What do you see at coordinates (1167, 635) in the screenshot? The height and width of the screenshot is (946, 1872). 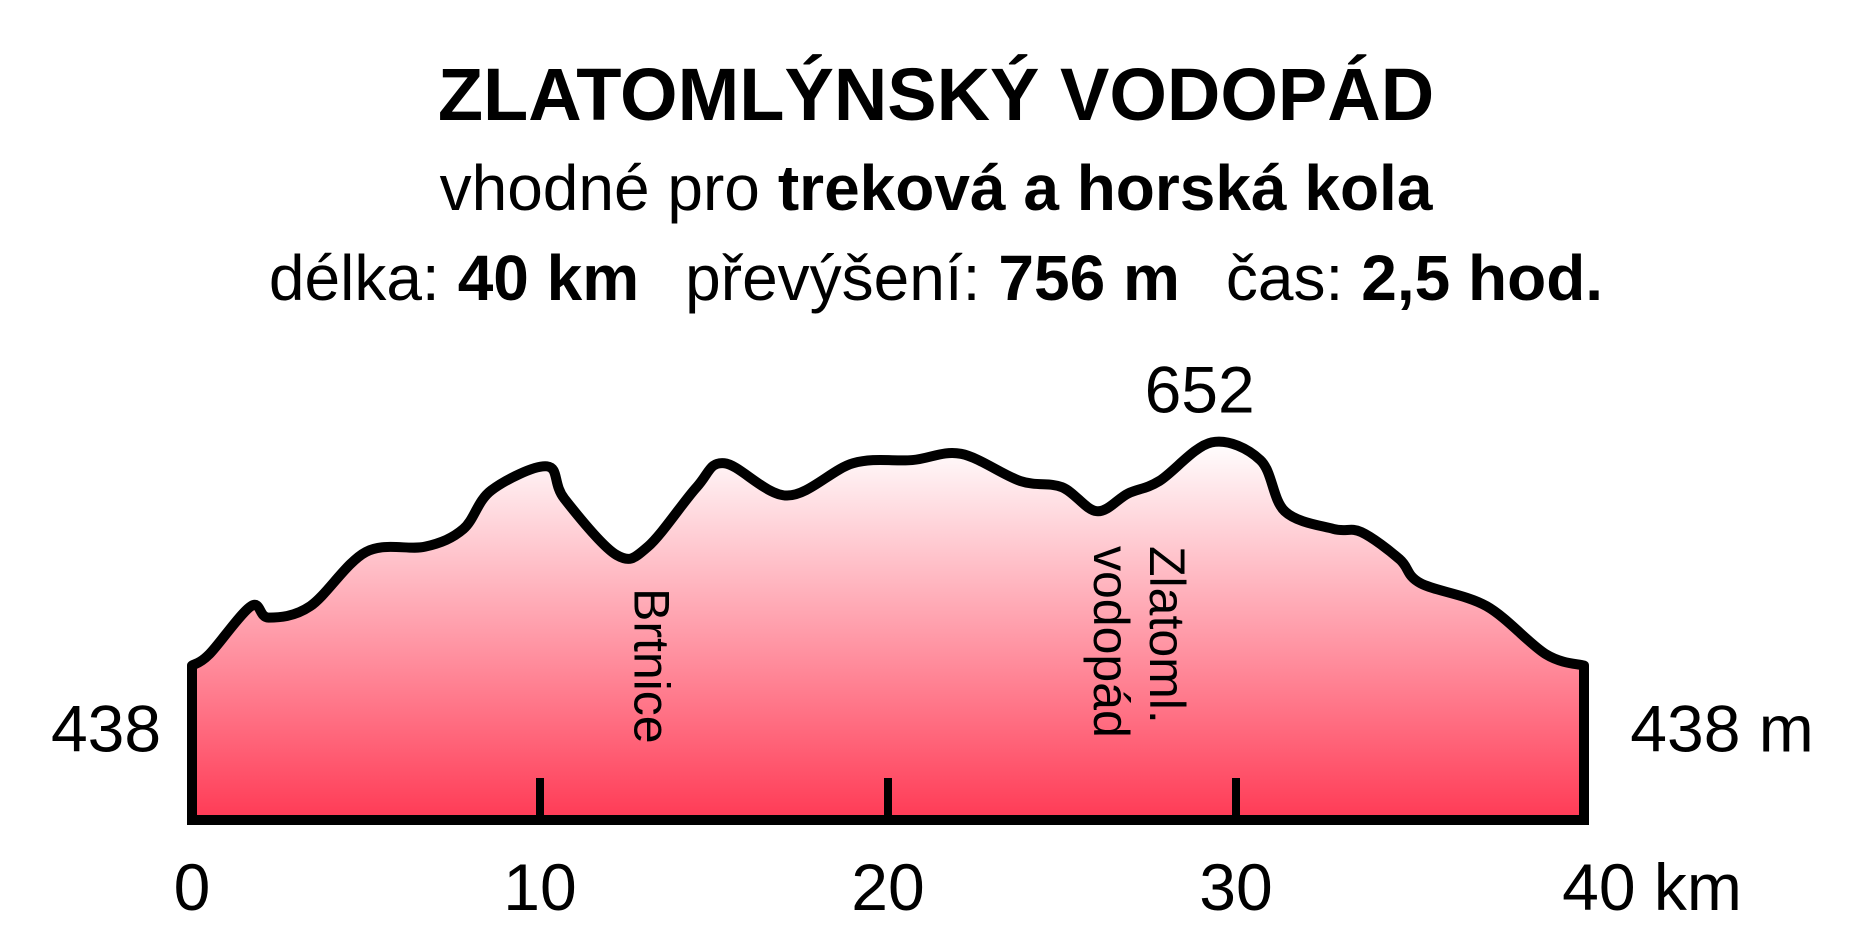 I see `place-label: Zlatoml.` at bounding box center [1167, 635].